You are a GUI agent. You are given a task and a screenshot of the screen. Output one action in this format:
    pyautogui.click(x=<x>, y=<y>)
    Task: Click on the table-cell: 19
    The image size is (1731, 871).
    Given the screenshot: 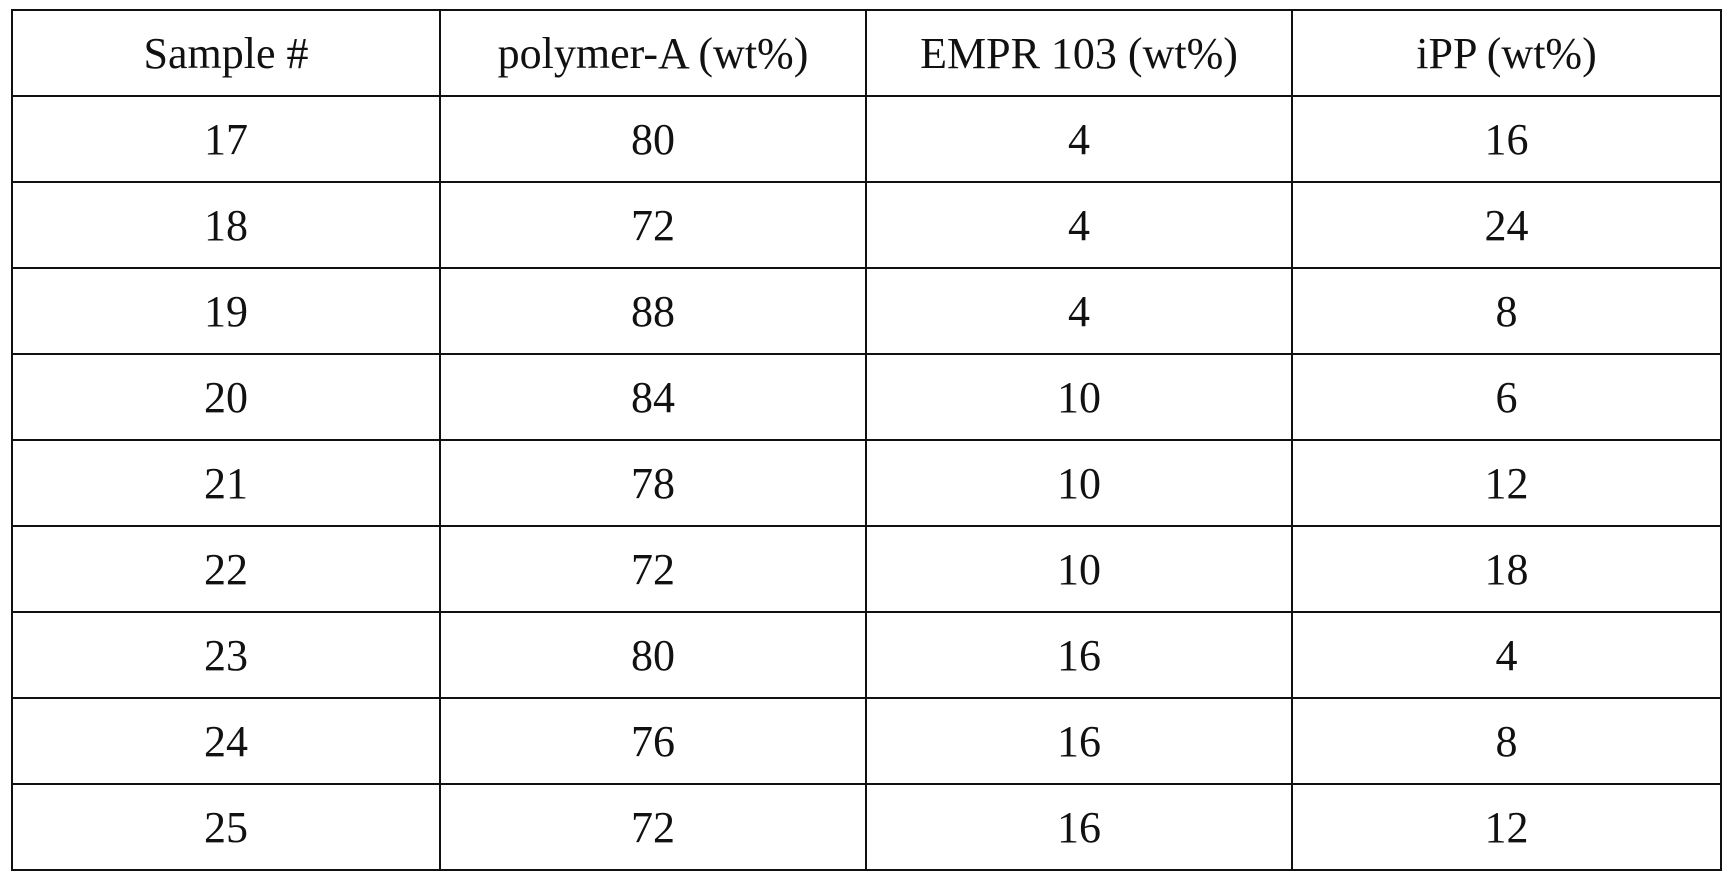 What is the action you would take?
    pyautogui.click(x=226, y=311)
    